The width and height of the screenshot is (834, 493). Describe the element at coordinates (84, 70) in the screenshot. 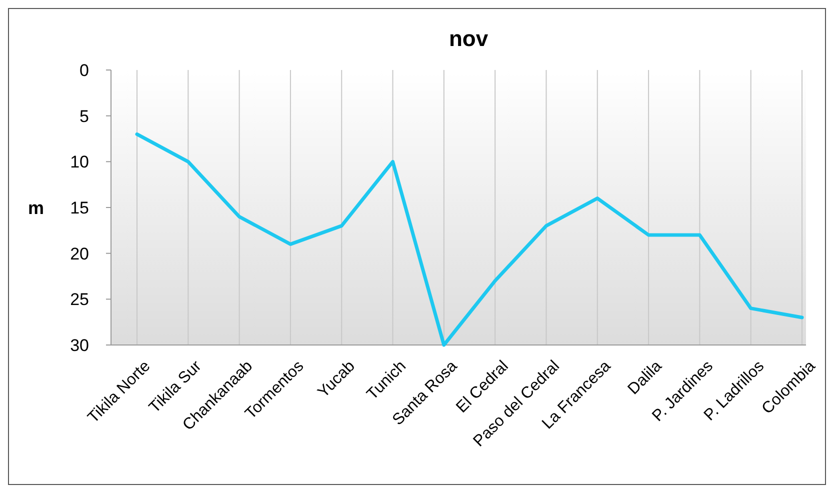

I see `y-tick-label: 0` at that location.